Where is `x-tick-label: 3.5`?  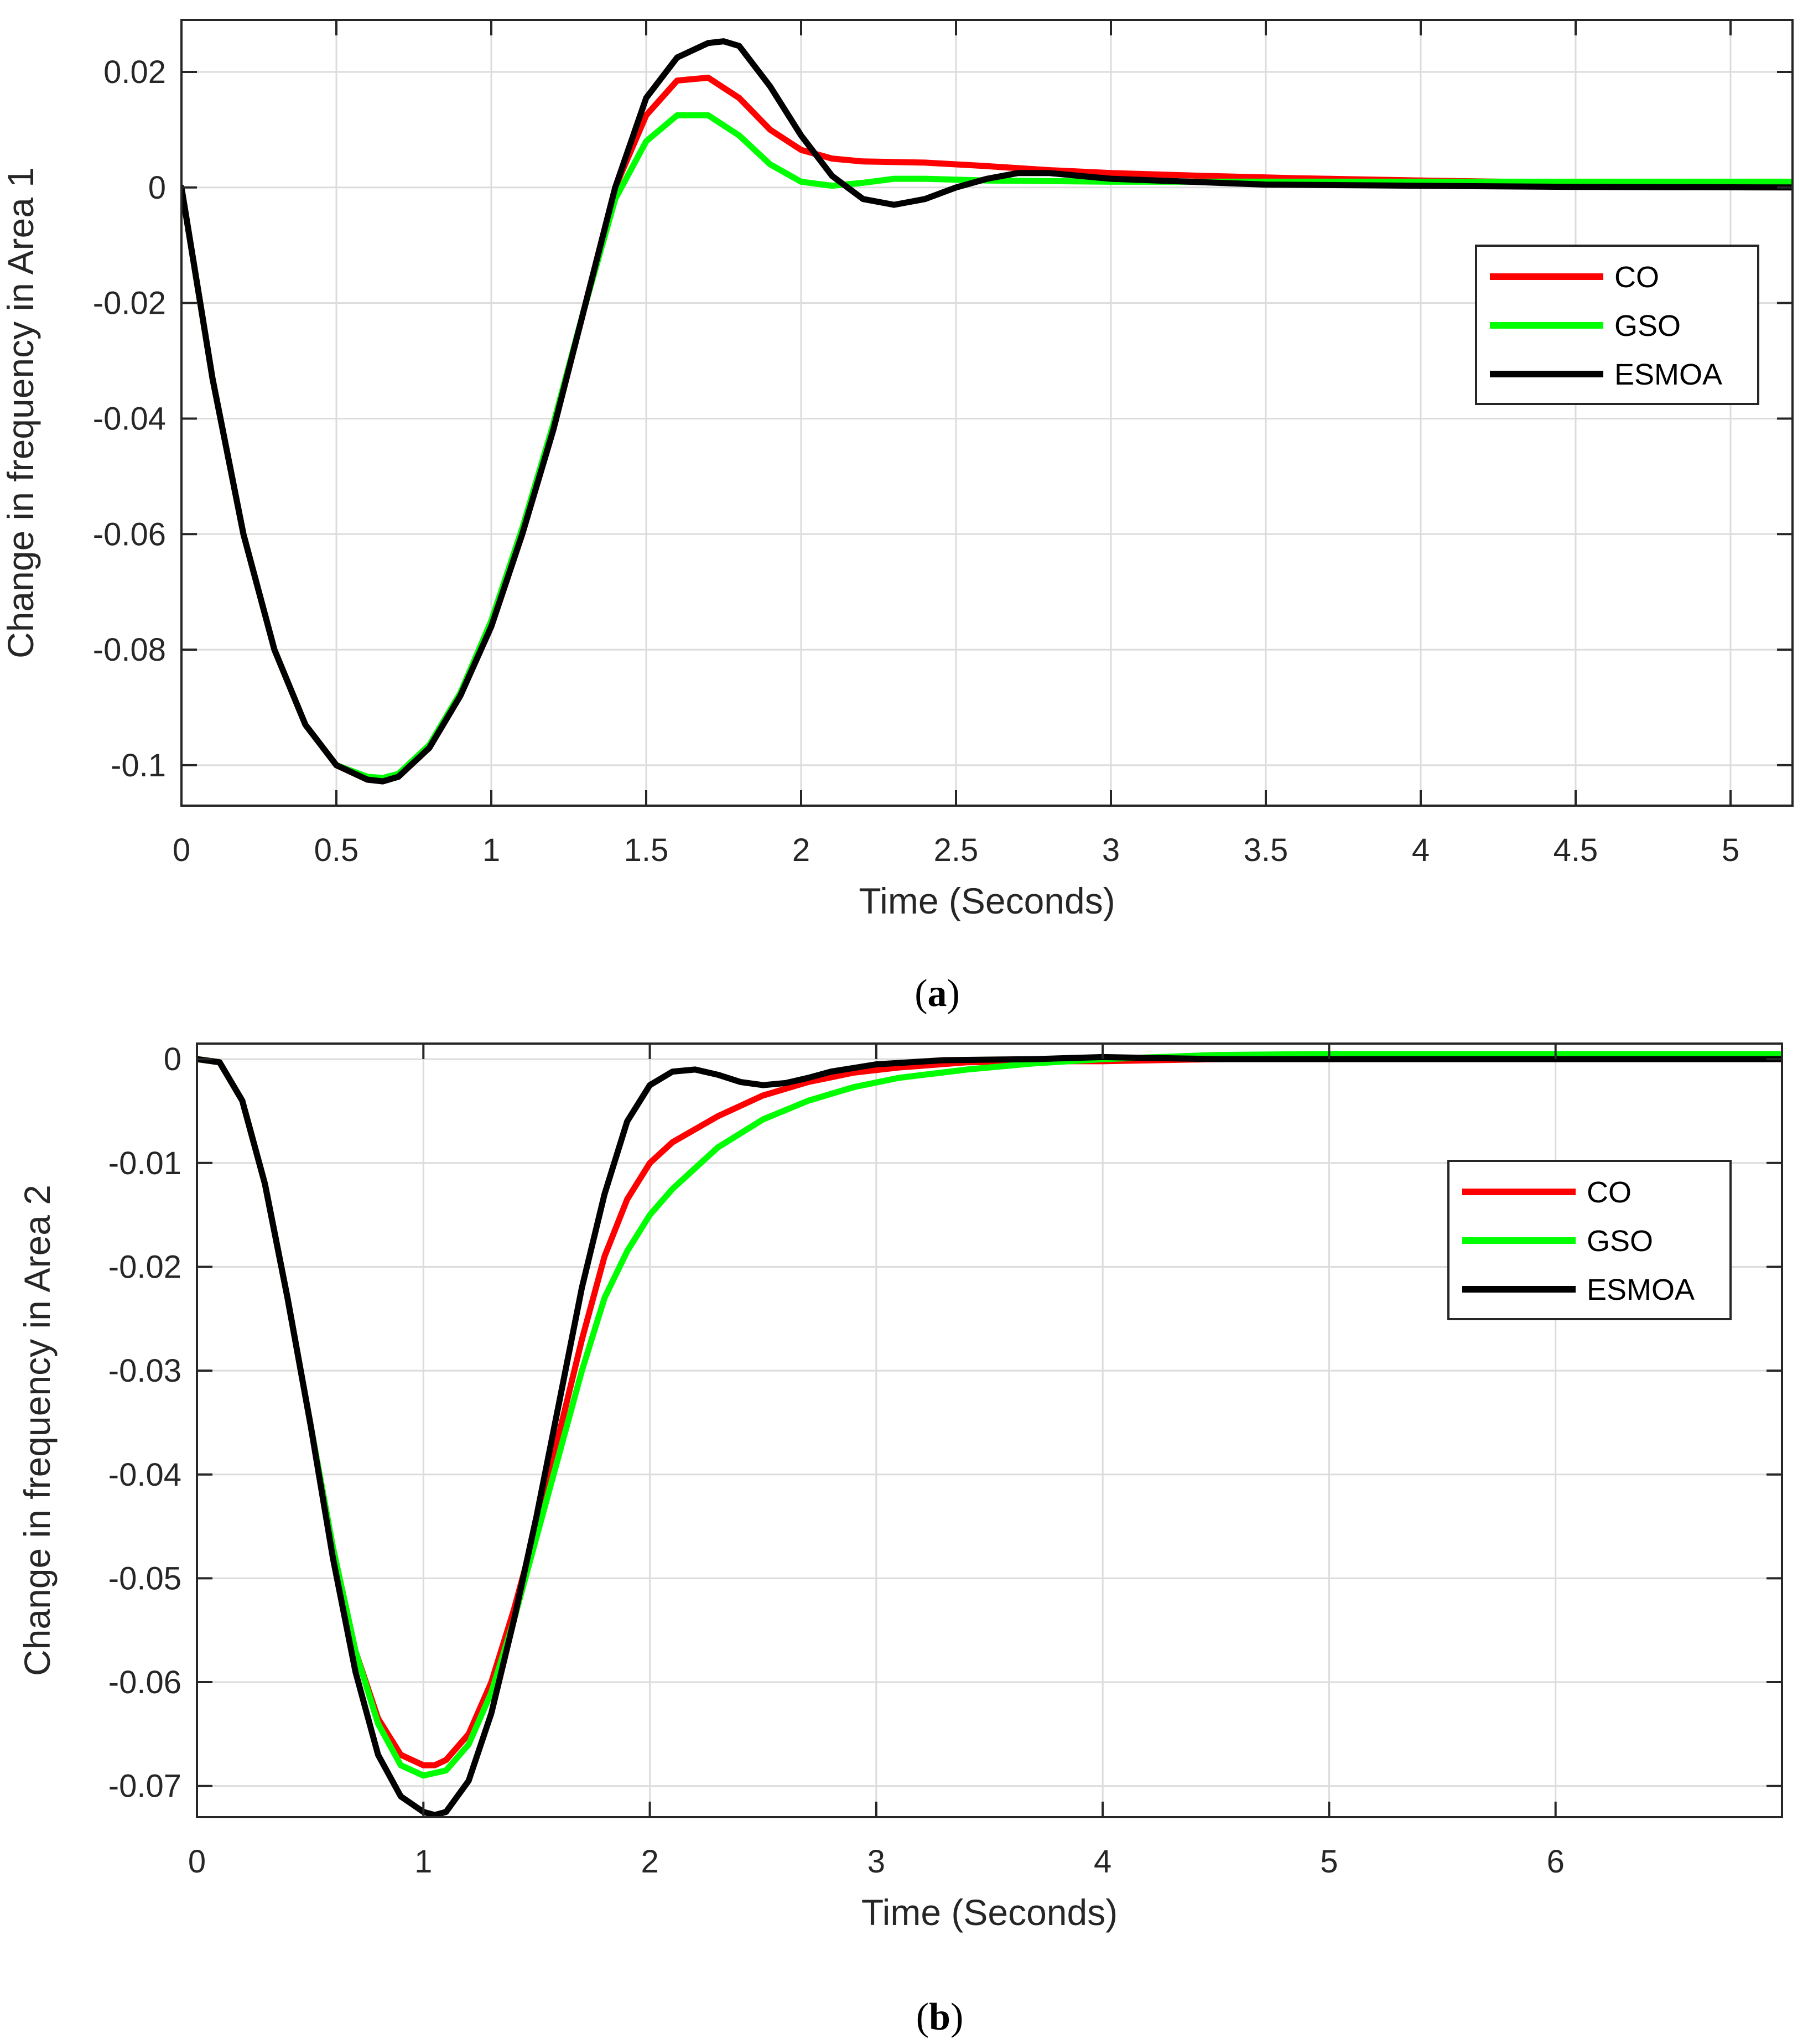 x-tick-label: 3.5 is located at coordinates (1266, 850).